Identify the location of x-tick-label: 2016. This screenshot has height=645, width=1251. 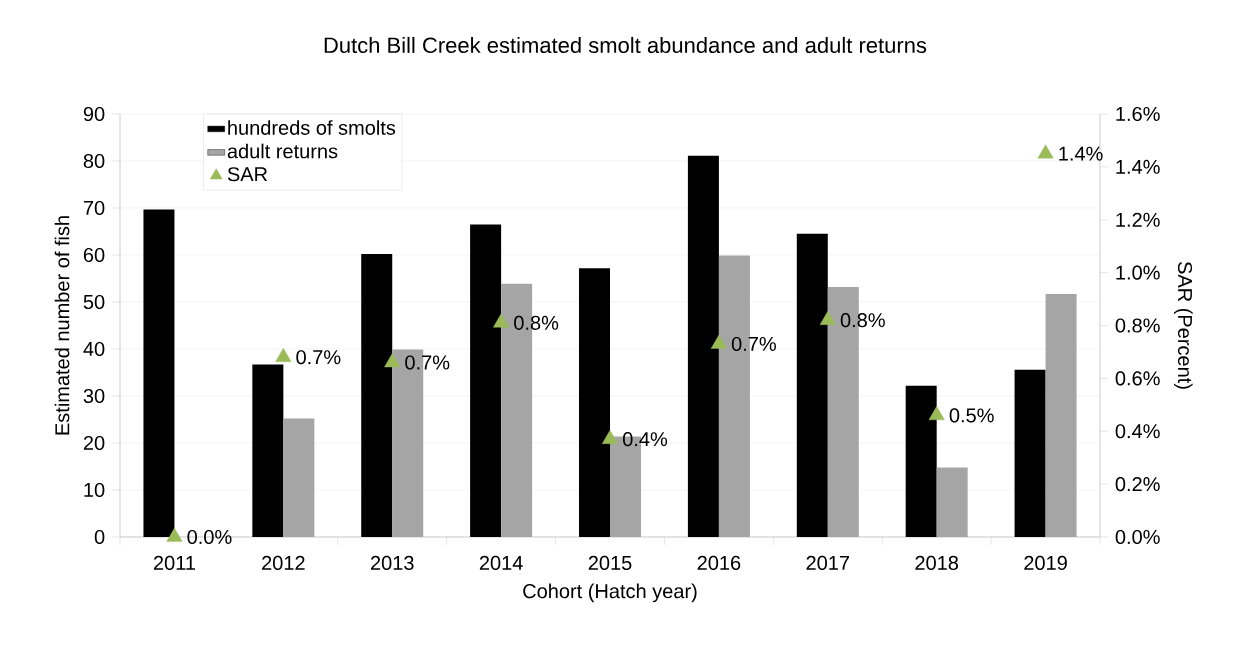
(719, 563).